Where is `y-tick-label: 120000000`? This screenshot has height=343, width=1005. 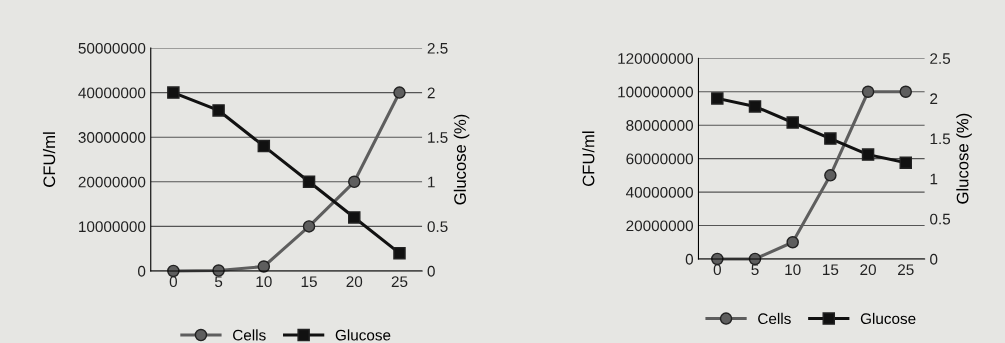 y-tick-label: 120000000 is located at coordinates (656, 58).